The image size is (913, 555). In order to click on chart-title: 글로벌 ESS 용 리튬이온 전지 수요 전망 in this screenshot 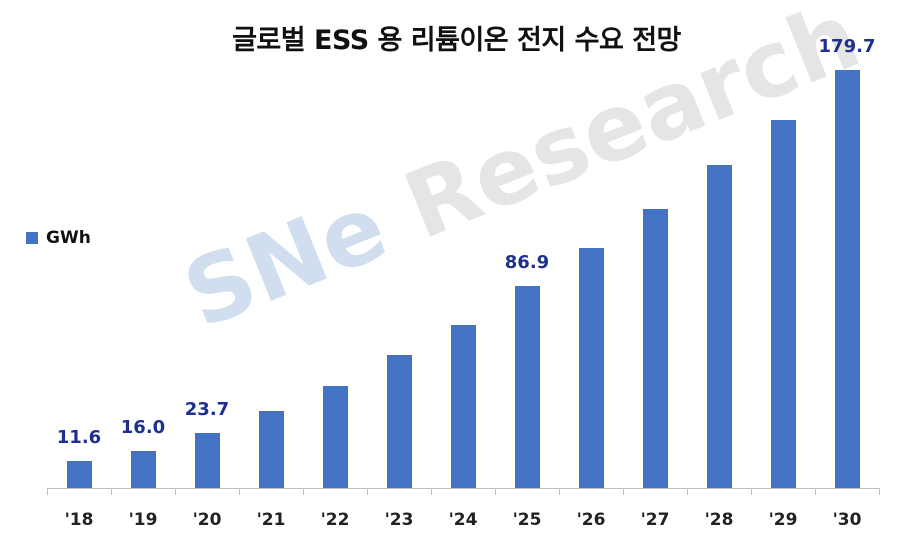, I will do `click(456, 40)`.